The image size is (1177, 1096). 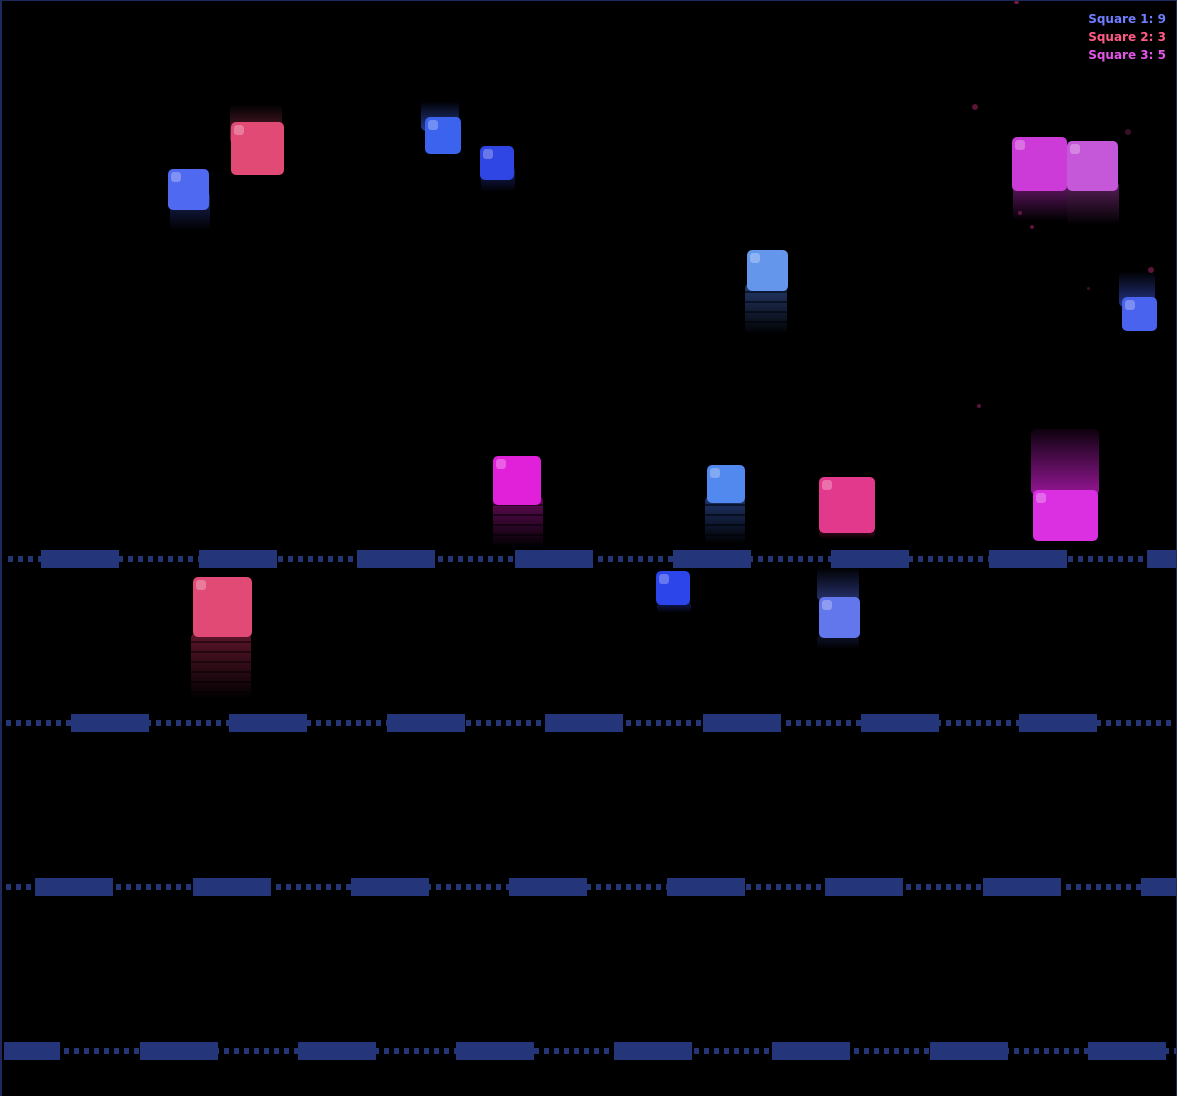 I want to click on score-value: 3, so click(x=1161, y=37).